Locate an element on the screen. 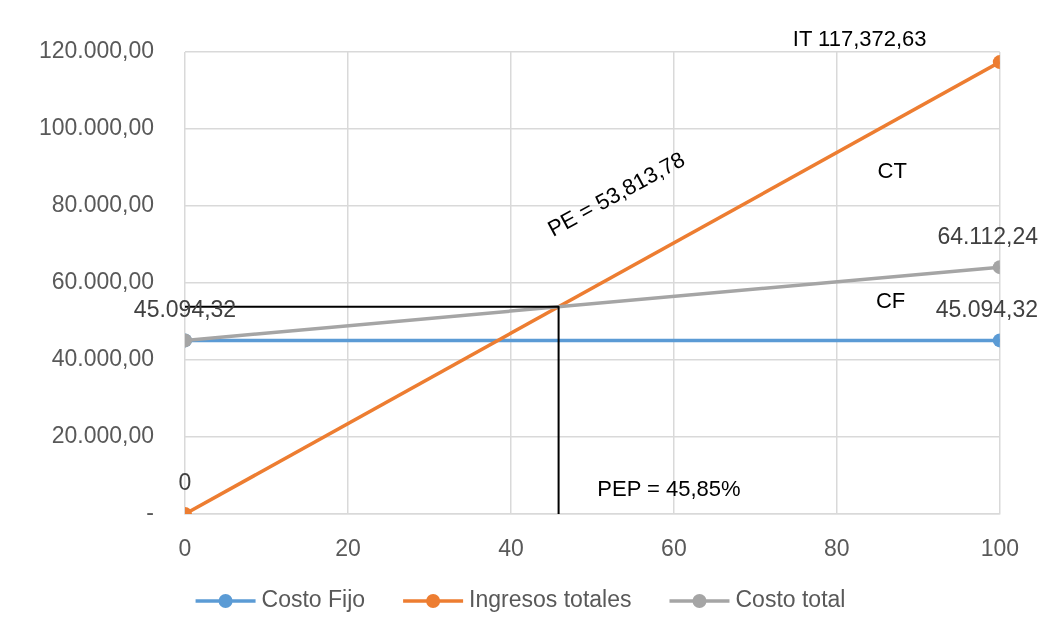 This screenshot has width=1041, height=632. data-label: 64.112,24 is located at coordinates (988, 235).